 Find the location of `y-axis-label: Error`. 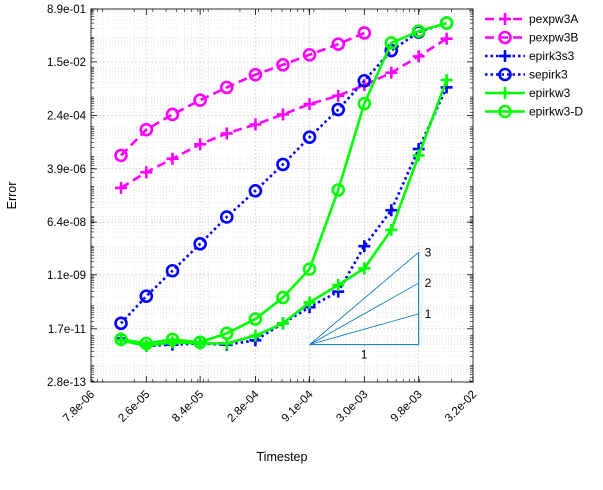

y-axis-label: Error is located at coordinates (12, 196).